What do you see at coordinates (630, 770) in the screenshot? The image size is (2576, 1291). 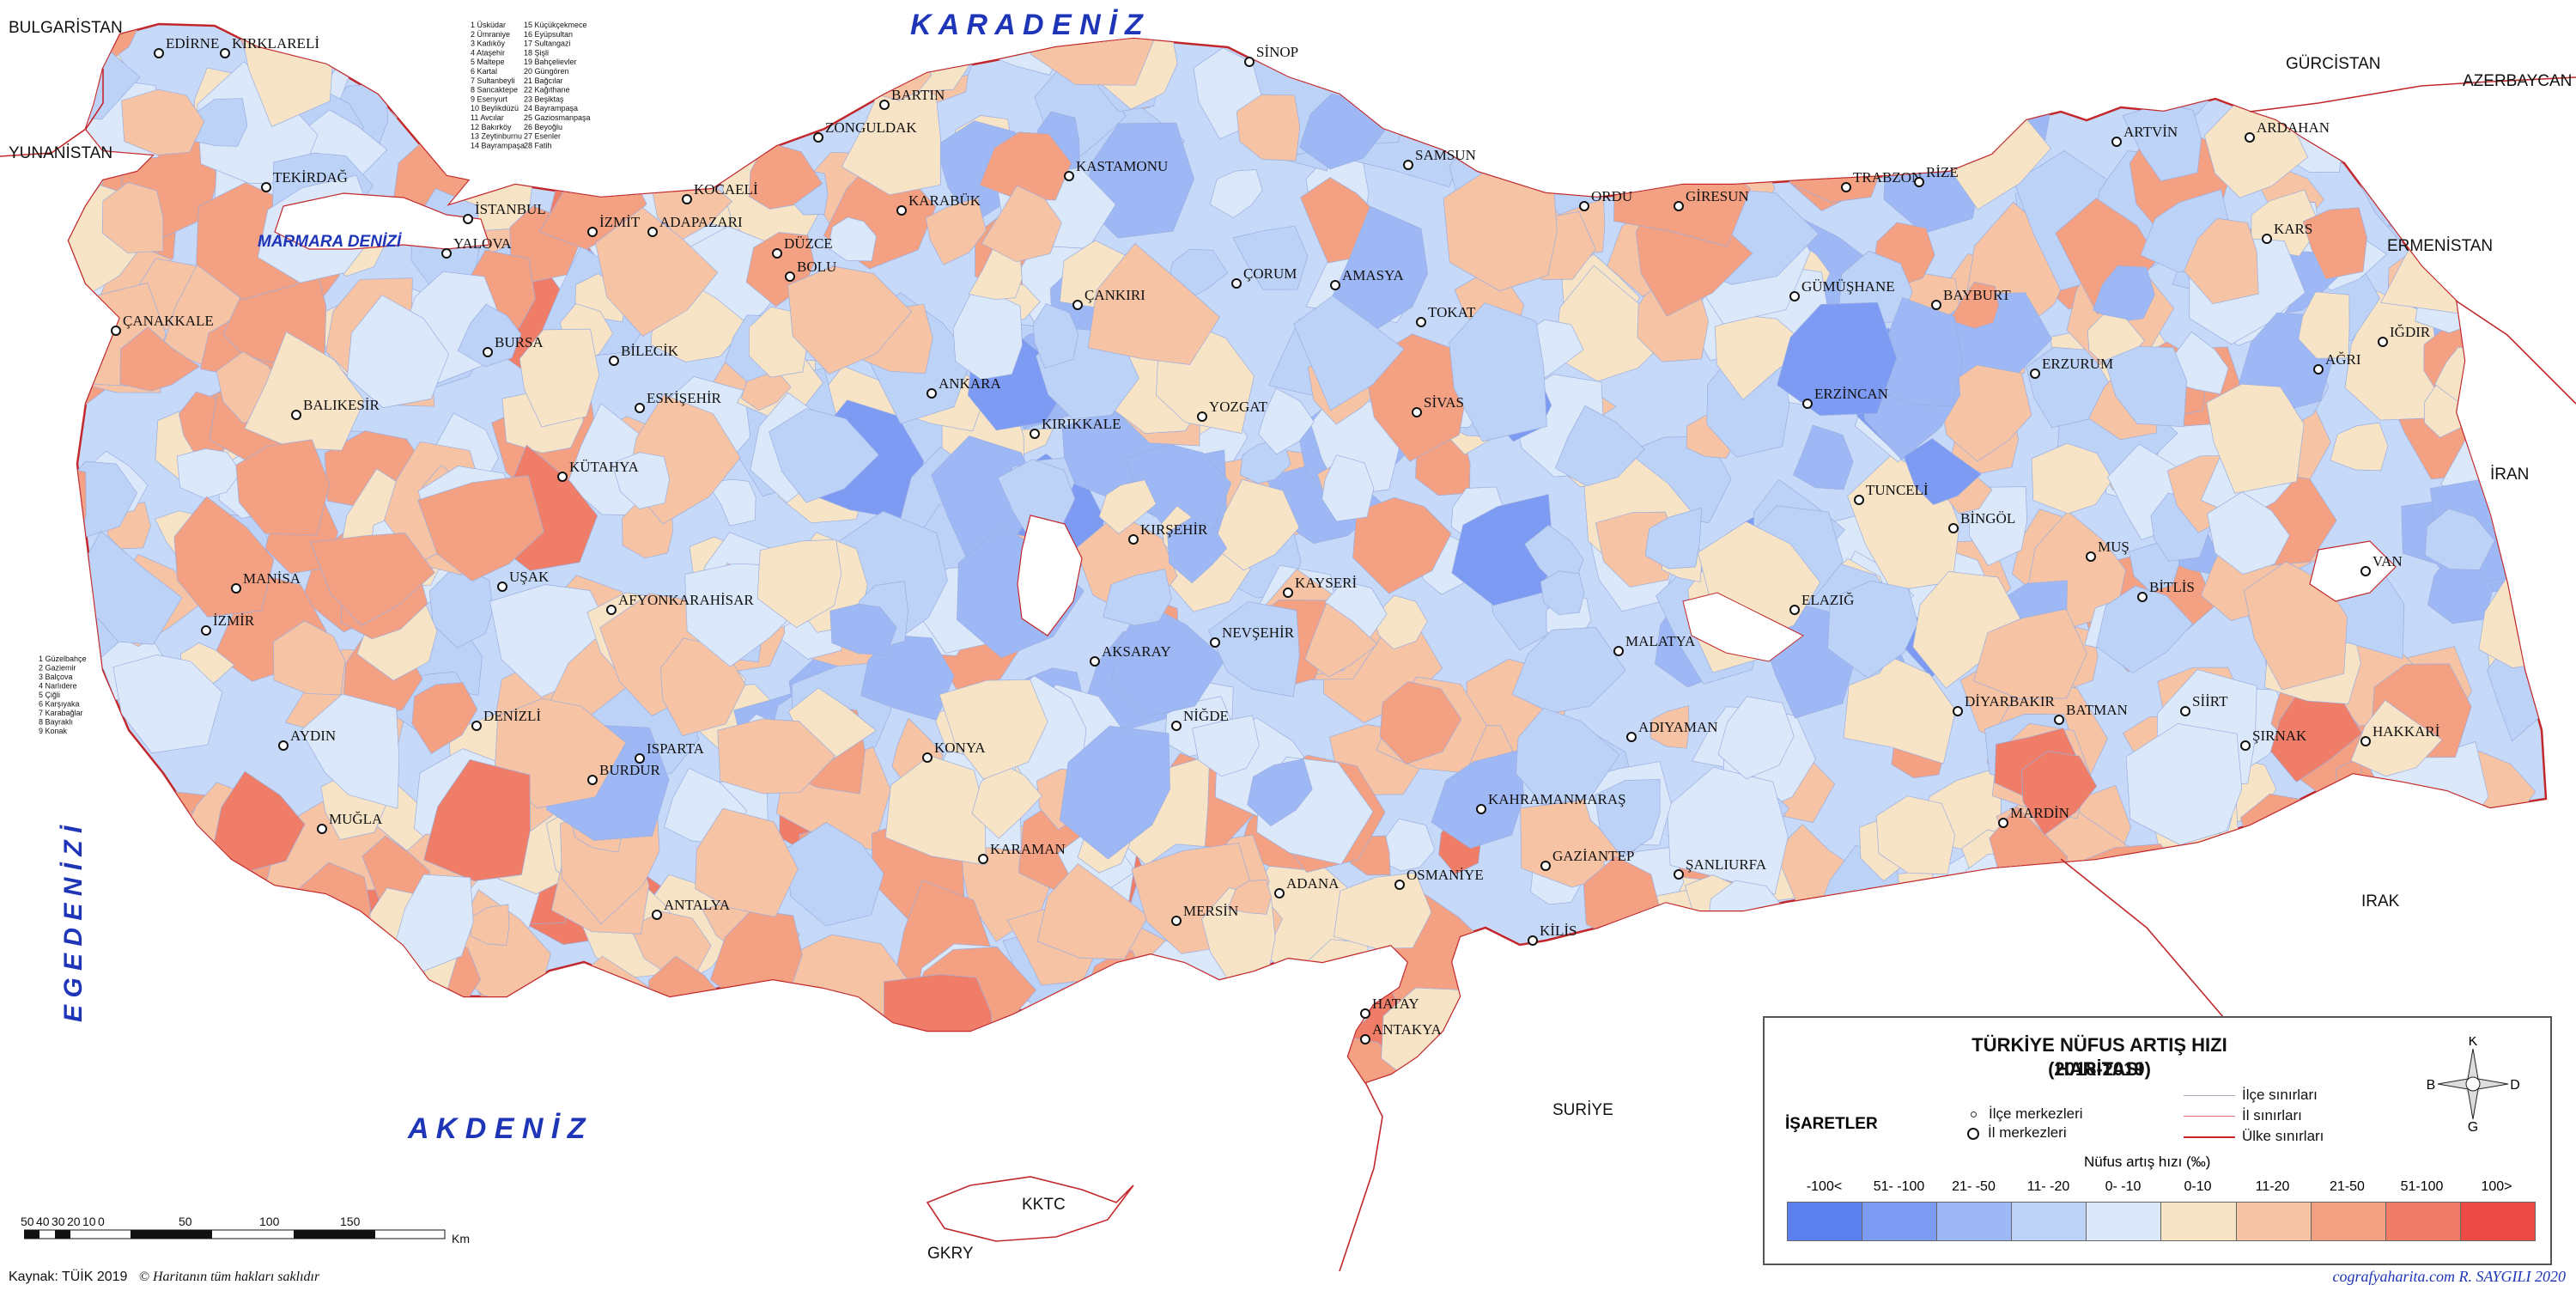 I see `province-label: BURDUR` at bounding box center [630, 770].